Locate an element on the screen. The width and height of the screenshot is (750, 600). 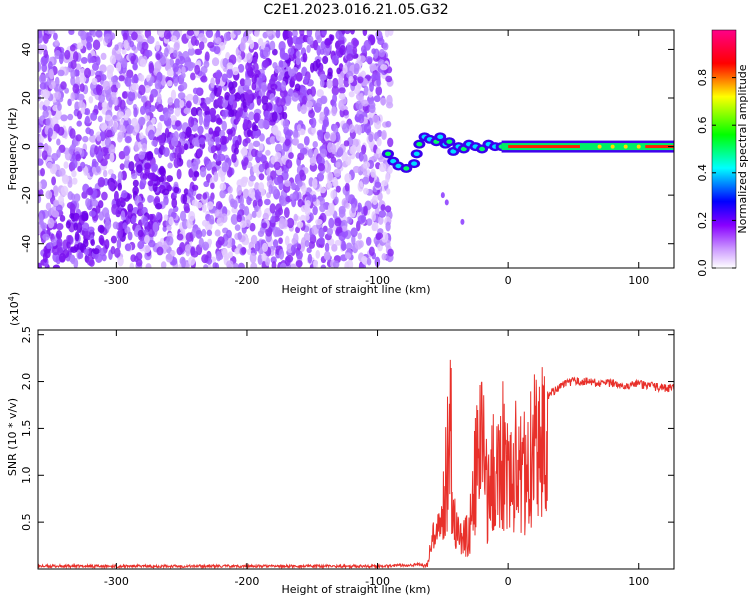
snr-y-tick-label: 0.5 is located at coordinates (26, 522).